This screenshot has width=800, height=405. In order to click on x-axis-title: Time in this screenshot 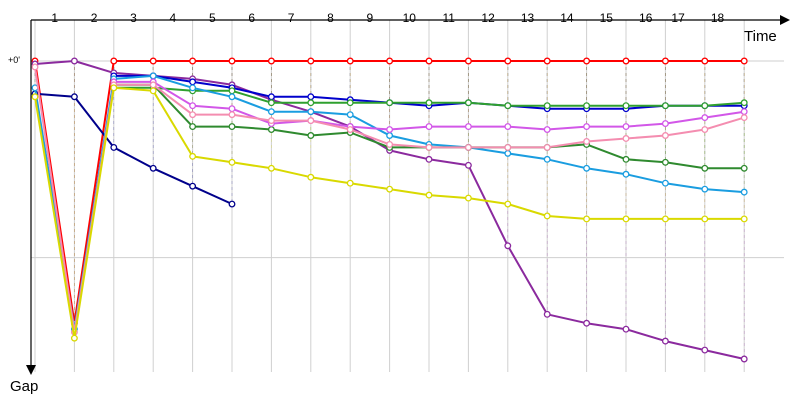, I will do `click(760, 36)`.